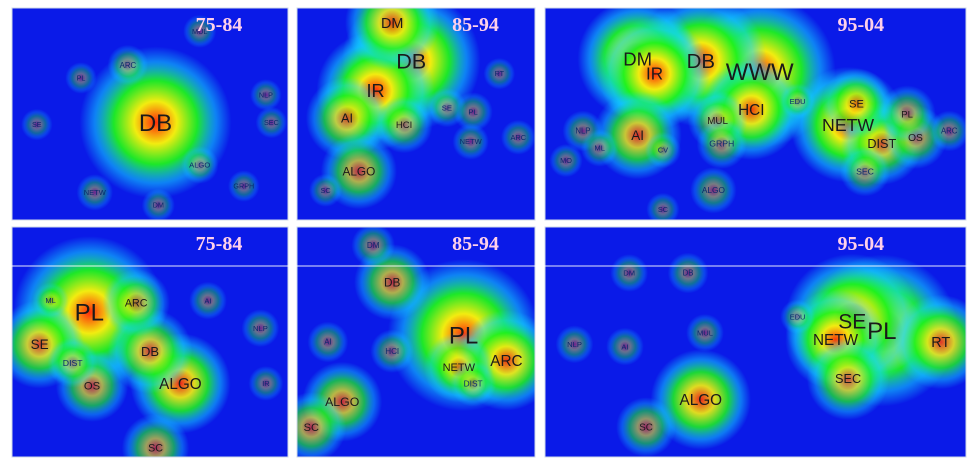 The height and width of the screenshot is (466, 979). I want to click on heat-blob-db, so click(688, 273).